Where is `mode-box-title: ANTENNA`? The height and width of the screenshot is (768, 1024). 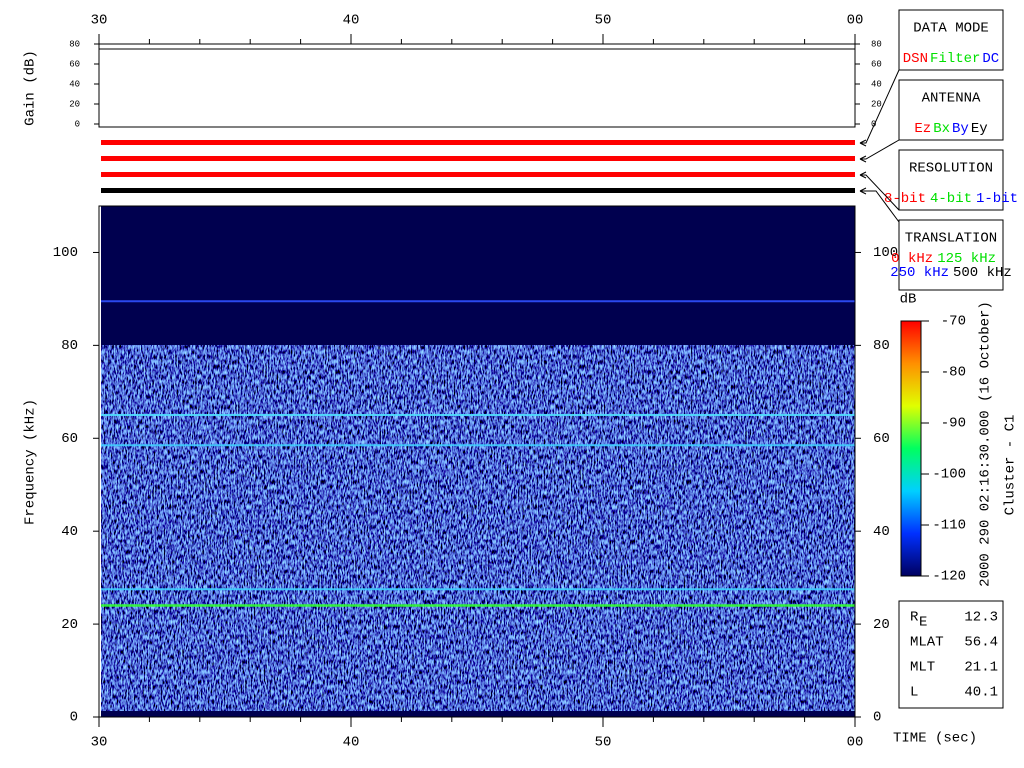 mode-box-title: ANTENNA is located at coordinates (951, 99).